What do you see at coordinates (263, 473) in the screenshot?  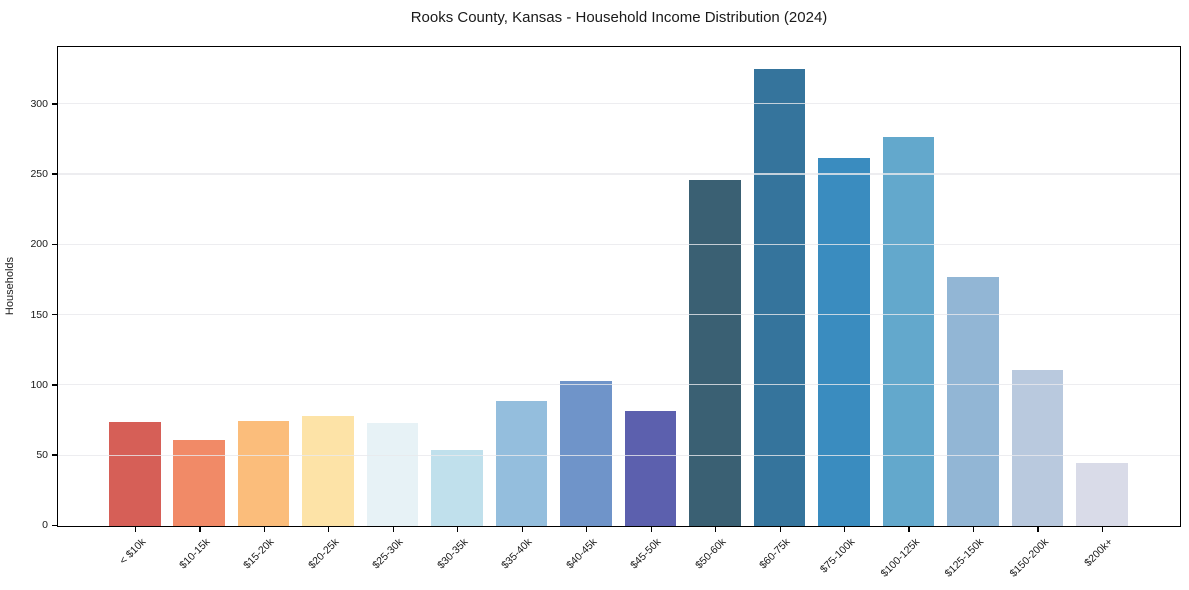 I see `bar-15-20k` at bounding box center [263, 473].